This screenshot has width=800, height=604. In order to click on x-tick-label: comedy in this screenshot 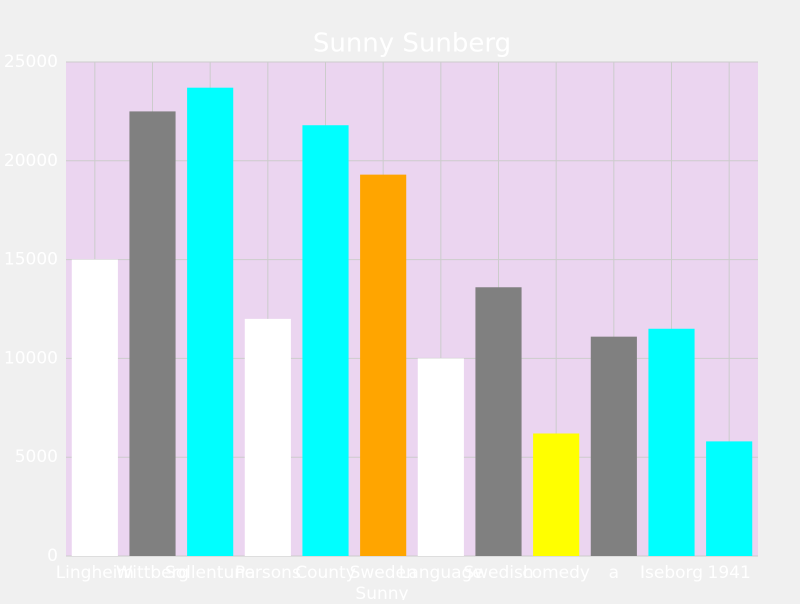, I will do `click(556, 573)`.